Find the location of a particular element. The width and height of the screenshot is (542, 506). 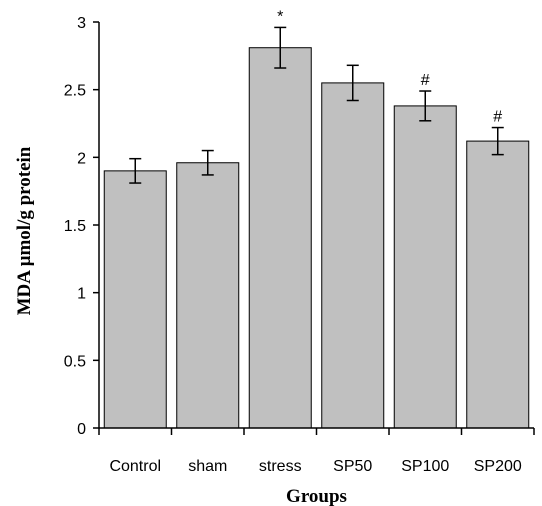

x-axis-title: Groups is located at coordinates (316, 496).